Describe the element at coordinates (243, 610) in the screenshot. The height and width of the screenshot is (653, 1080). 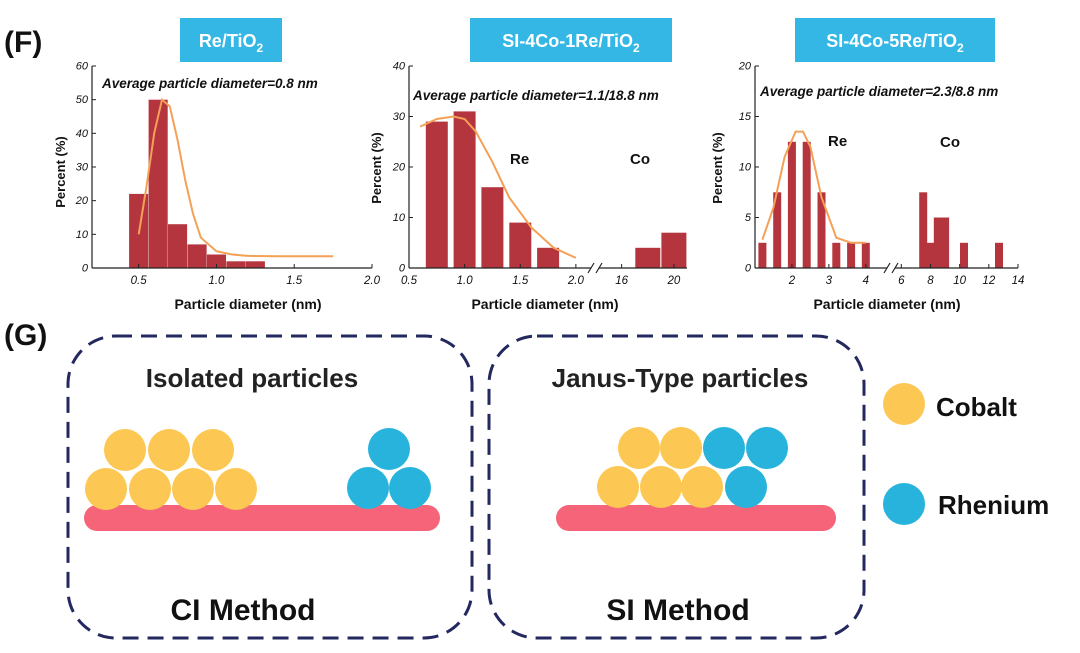
I see `method-label: CI Method` at that location.